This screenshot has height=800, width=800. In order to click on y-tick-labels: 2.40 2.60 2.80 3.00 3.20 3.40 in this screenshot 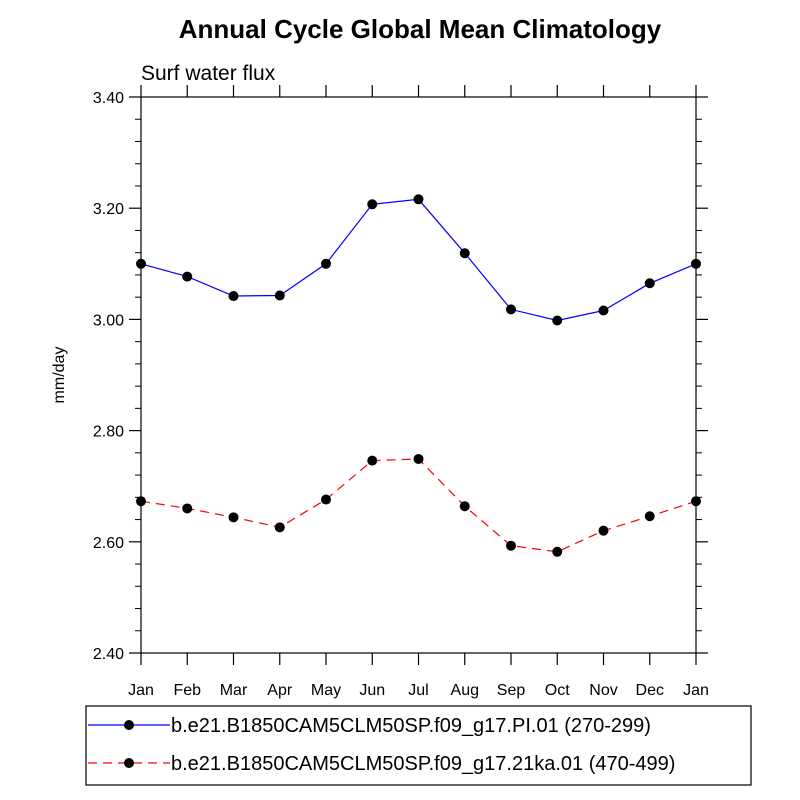, I will do `click(108, 376)`.